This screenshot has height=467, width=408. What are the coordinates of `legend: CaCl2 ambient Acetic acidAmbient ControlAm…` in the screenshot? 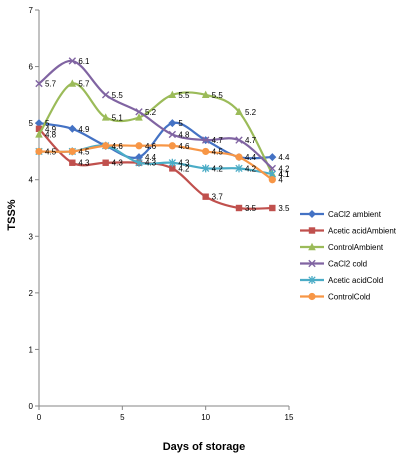 It's located at (348, 256).